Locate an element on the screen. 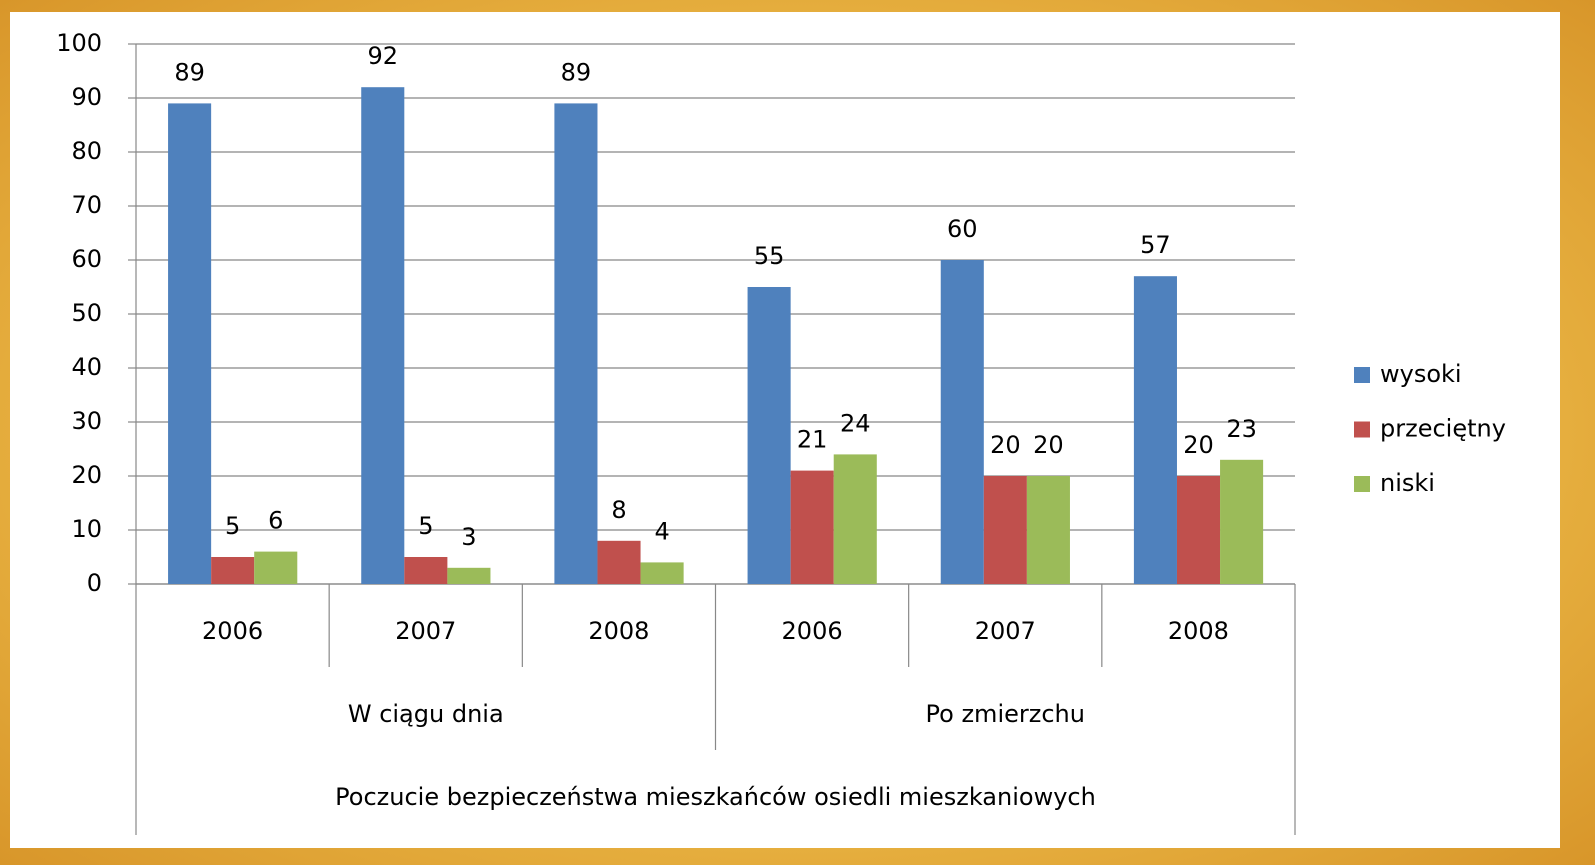 The height and width of the screenshot is (865, 1595). y-tick-label: 70 is located at coordinates (86, 205).